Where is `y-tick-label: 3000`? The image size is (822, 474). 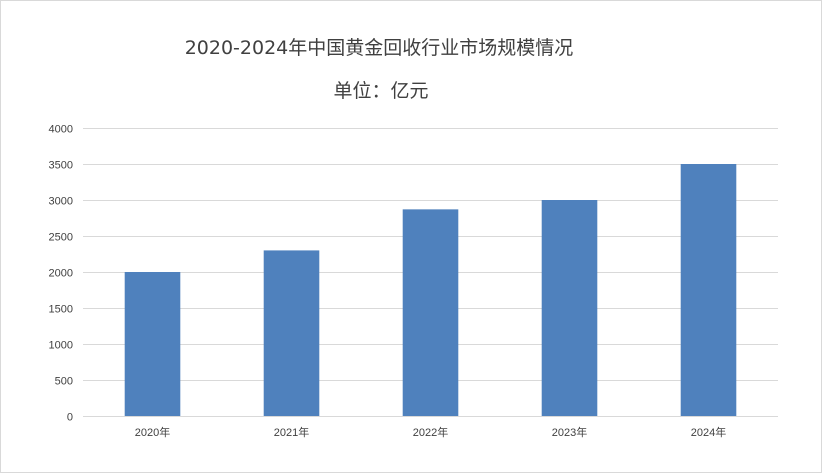
y-tick-label: 3000 is located at coordinates (61, 202).